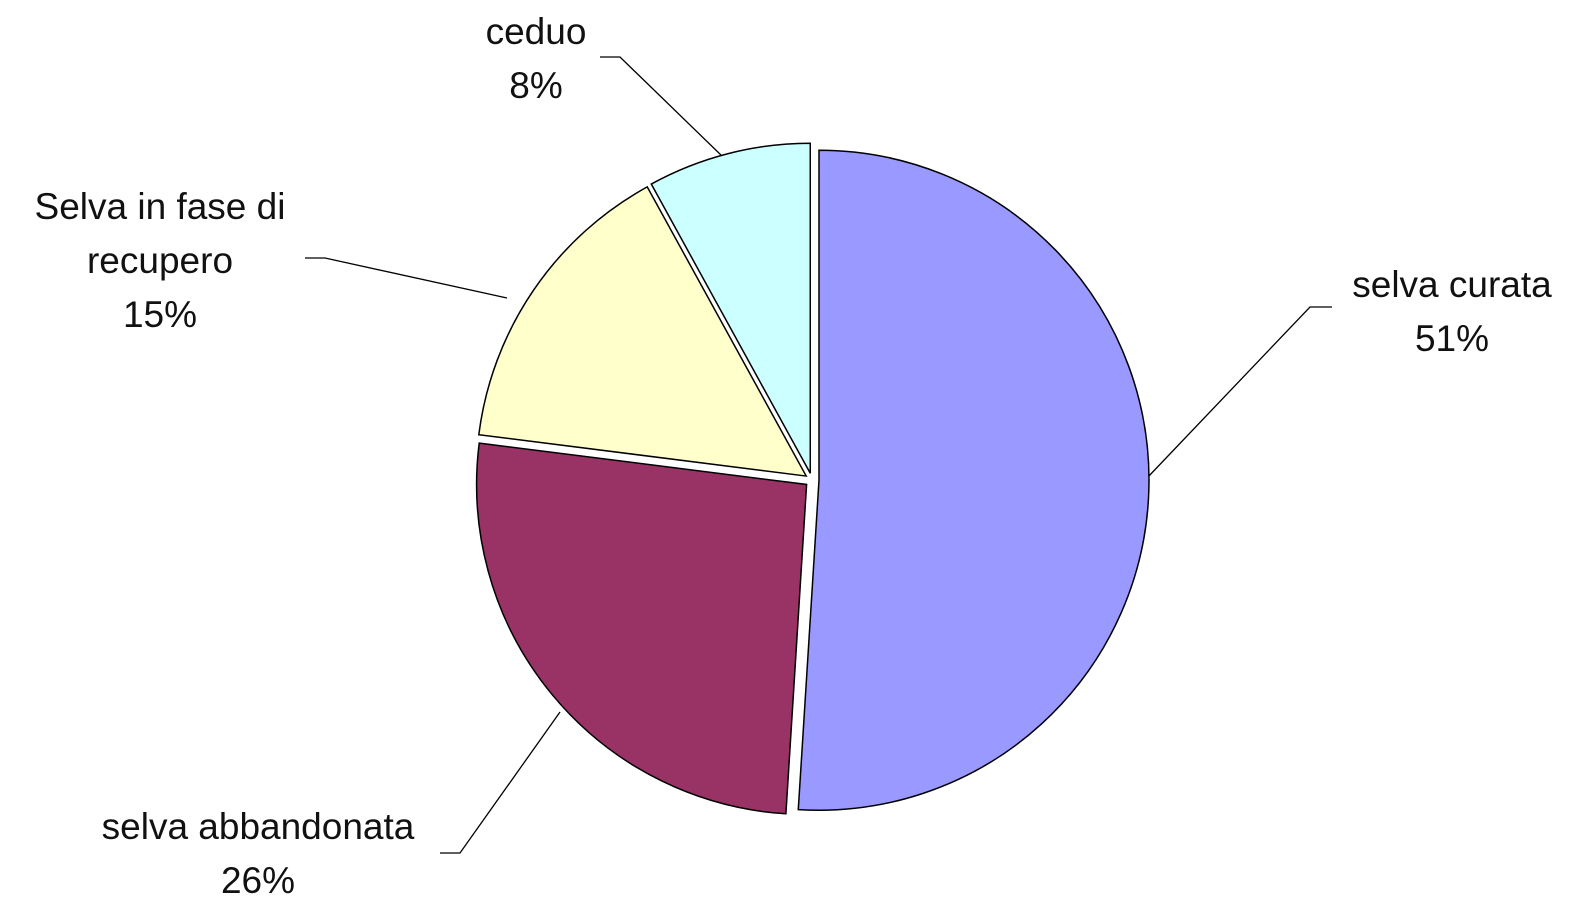 Image resolution: width=1585 pixels, height=908 pixels. What do you see at coordinates (500, 782) in the screenshot?
I see `leader-line-selva-abbandonata` at bounding box center [500, 782].